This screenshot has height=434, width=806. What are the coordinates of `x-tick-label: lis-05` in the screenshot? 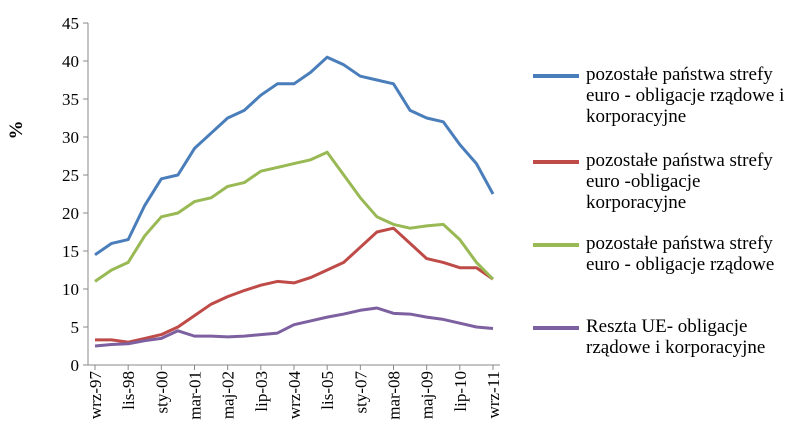 It's located at (327, 390).